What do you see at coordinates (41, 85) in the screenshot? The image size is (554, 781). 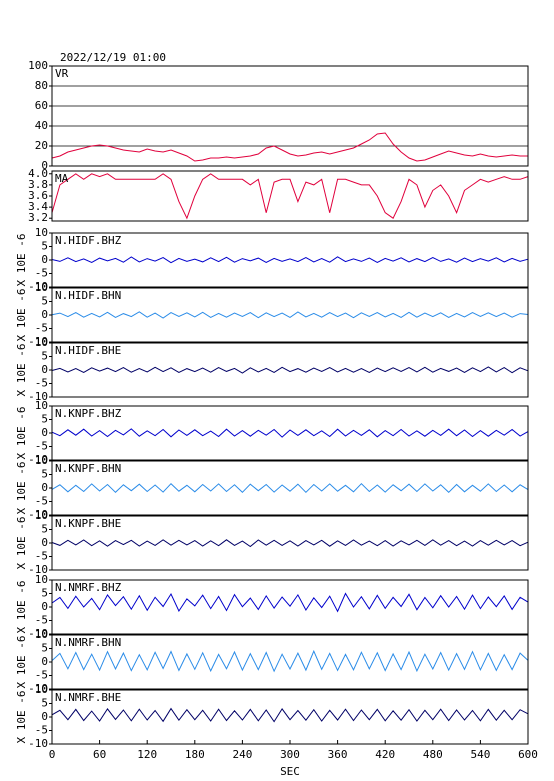 I see `y-tick-label: 80` at bounding box center [41, 85].